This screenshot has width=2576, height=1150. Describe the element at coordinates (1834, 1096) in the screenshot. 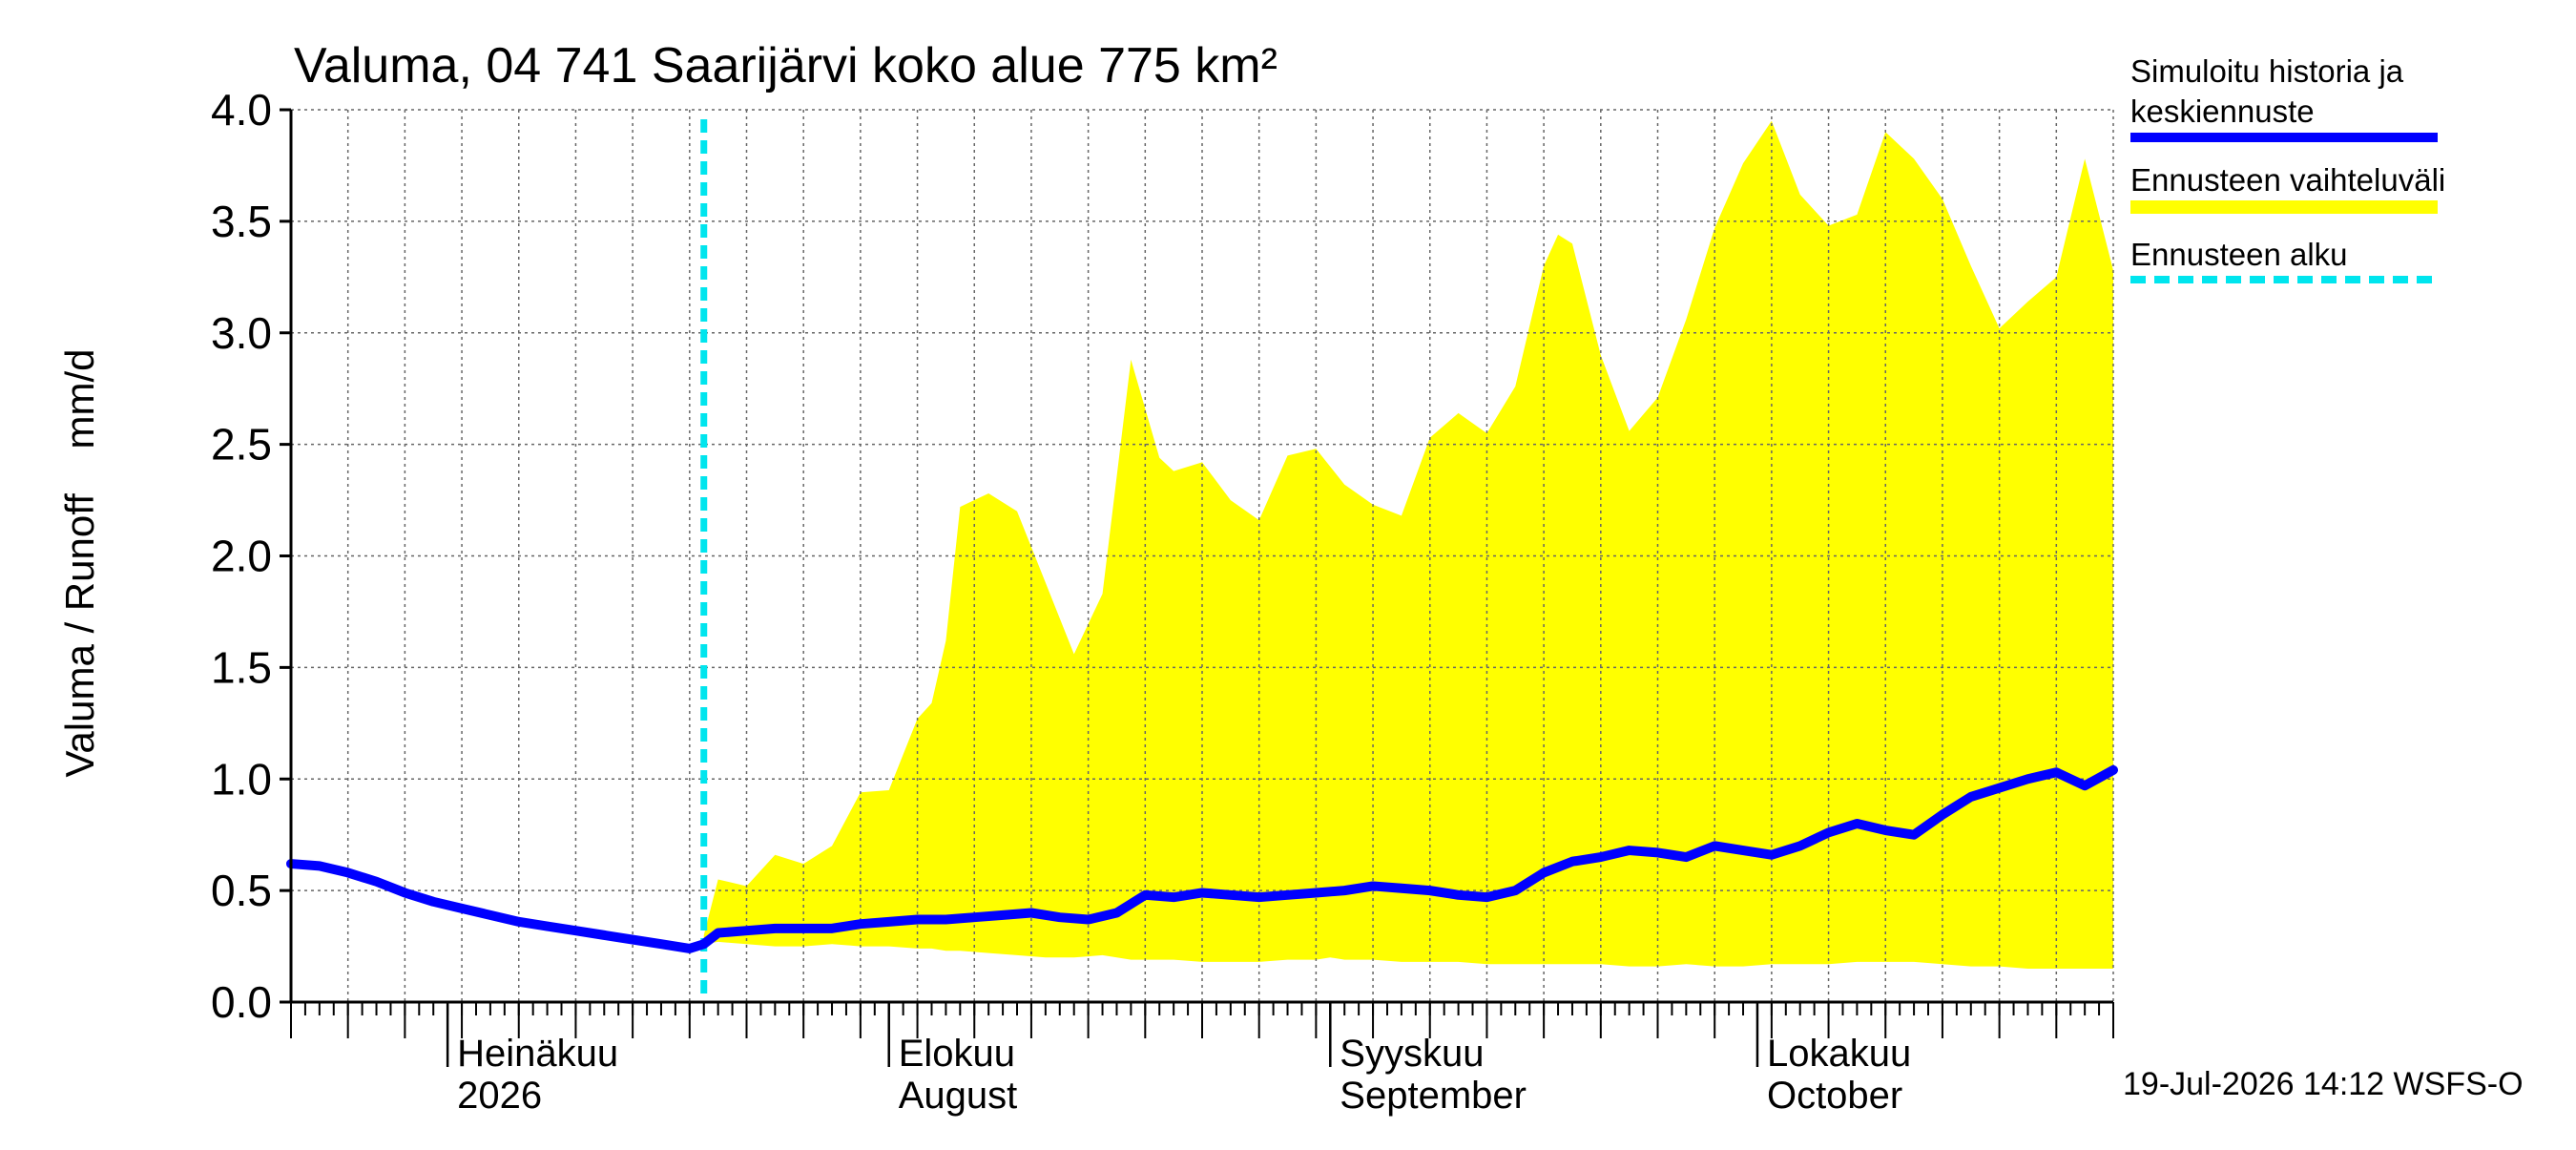

I see `x-month-sublabel: October` at that location.